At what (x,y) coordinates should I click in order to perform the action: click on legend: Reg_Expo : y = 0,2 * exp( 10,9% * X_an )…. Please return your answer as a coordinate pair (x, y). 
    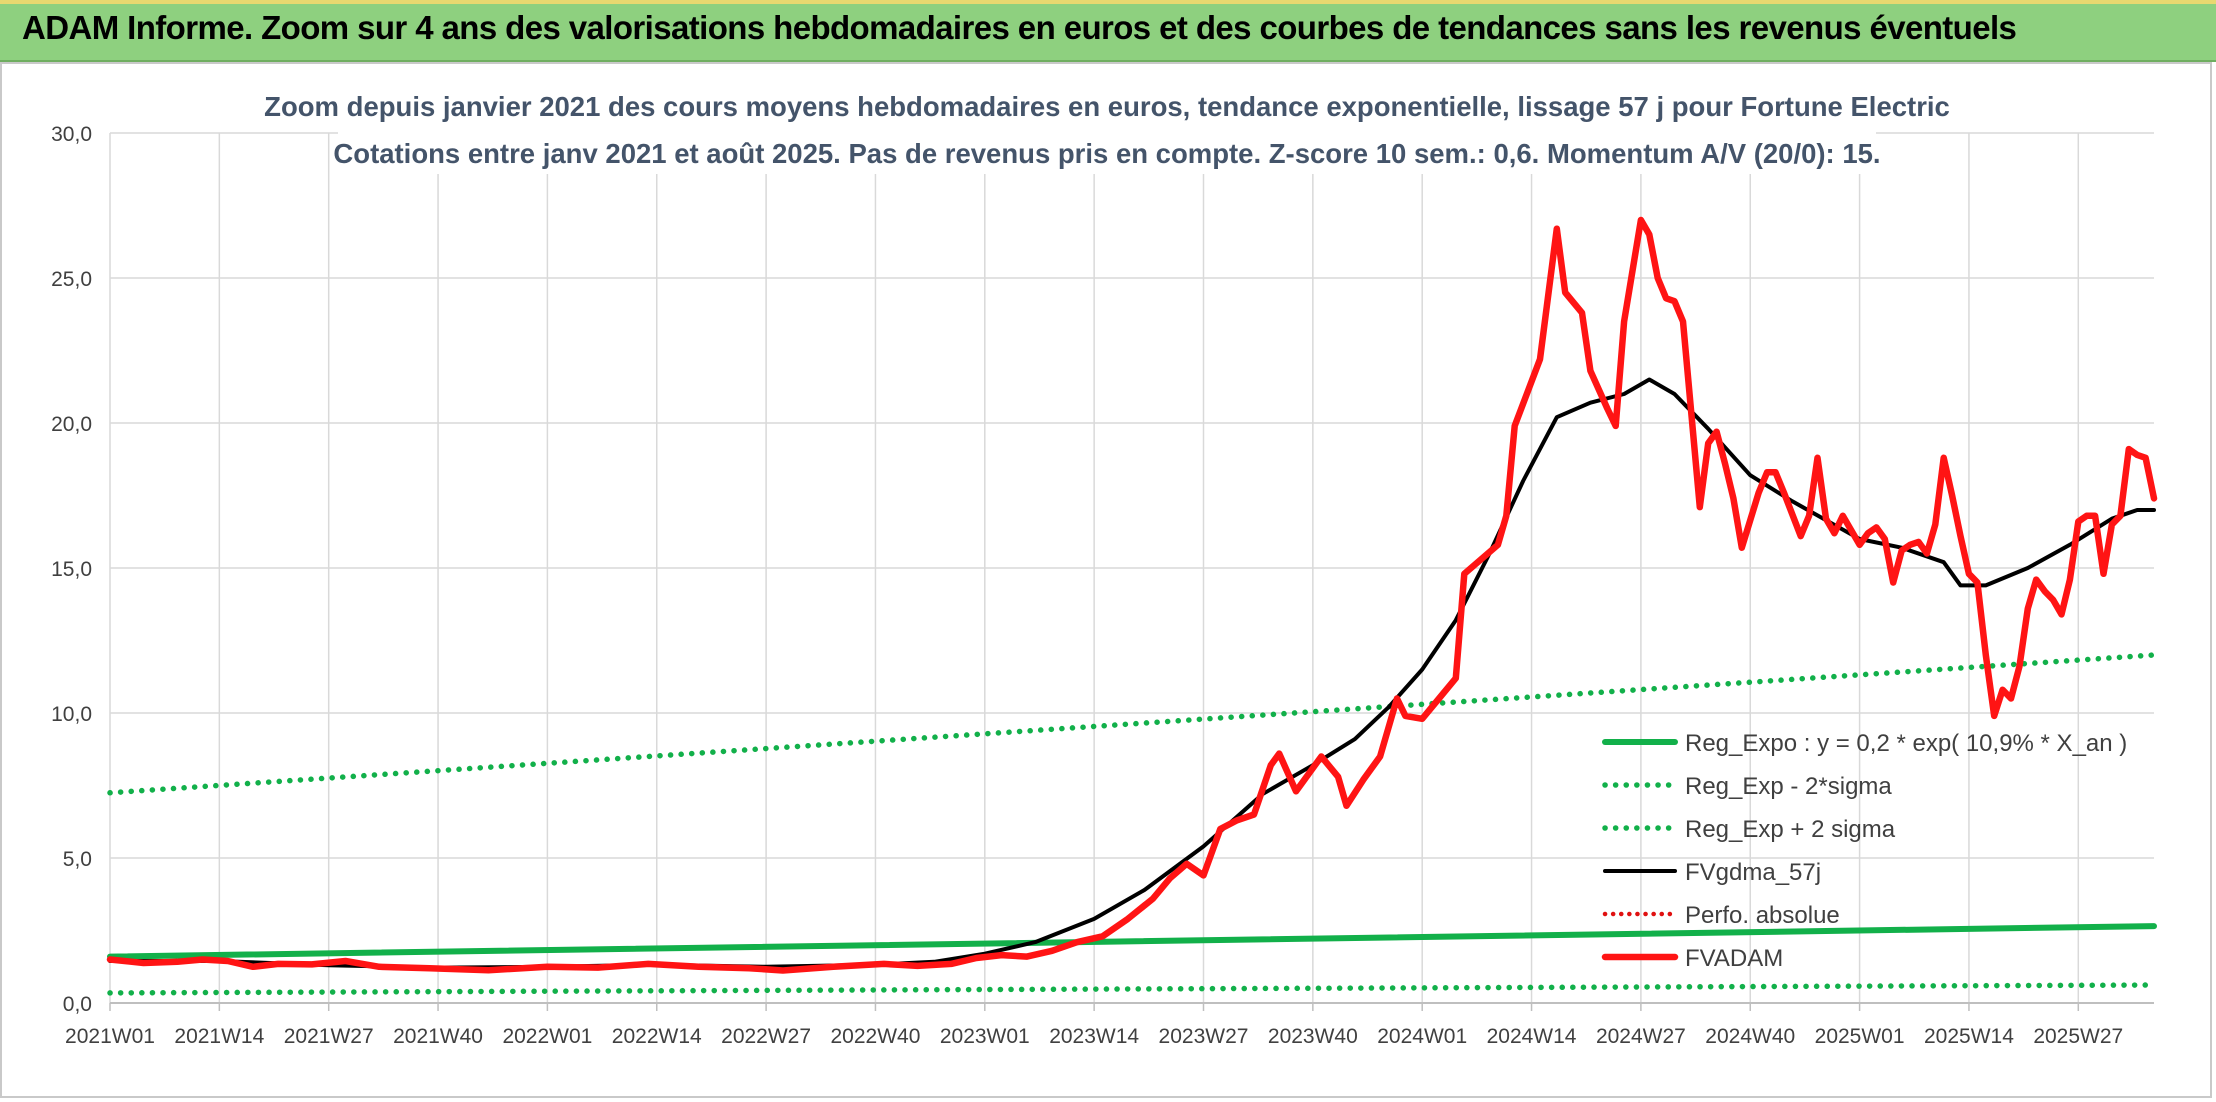
    Looking at the image, I should click on (1863, 851).